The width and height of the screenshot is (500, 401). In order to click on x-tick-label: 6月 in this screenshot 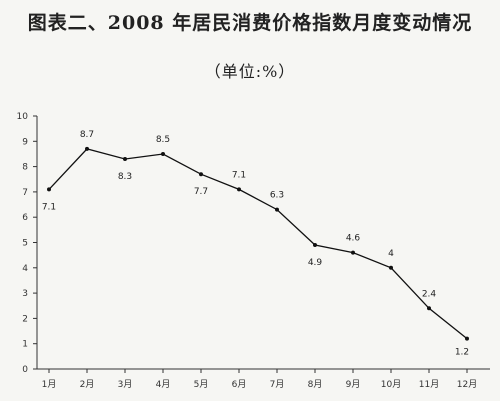, I will do `click(239, 384)`.